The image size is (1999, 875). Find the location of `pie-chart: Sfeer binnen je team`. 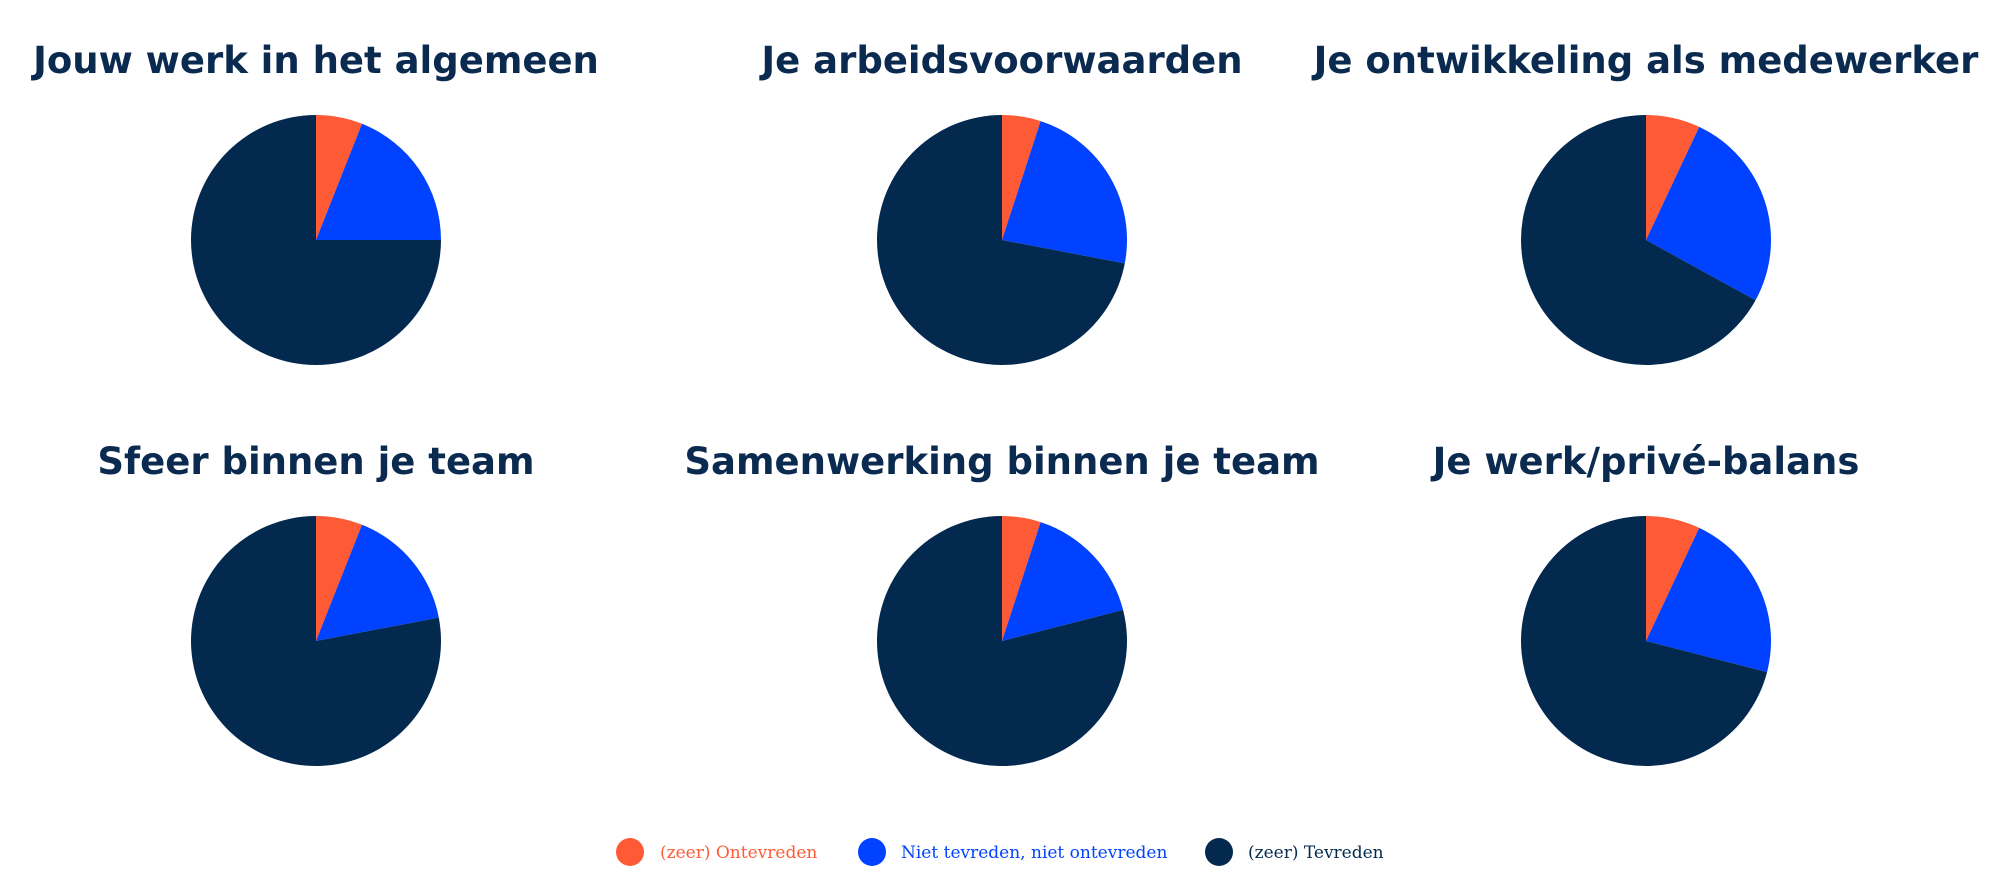

pie-chart: Sfeer binnen je team is located at coordinates (316, 603).